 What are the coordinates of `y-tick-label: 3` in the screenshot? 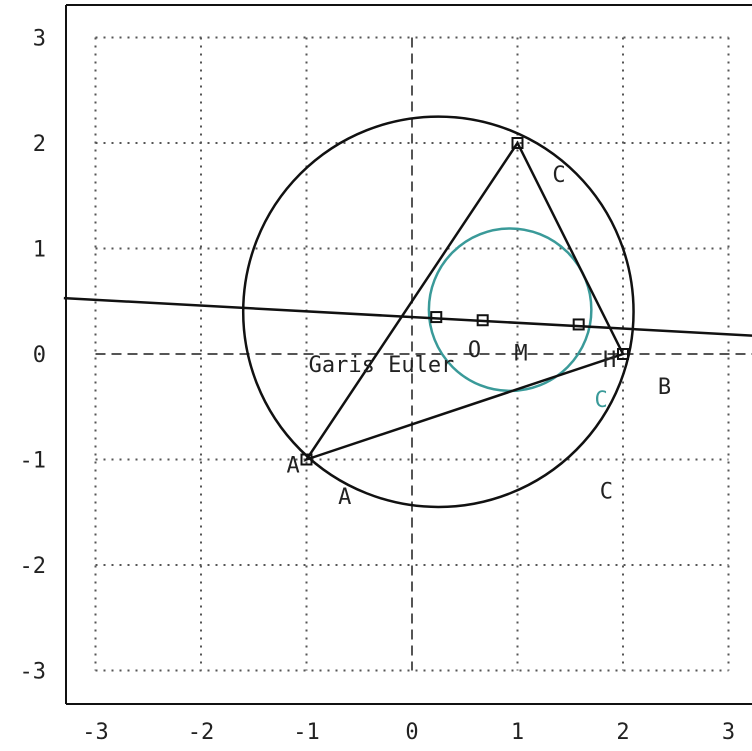 It's located at (39, 39).